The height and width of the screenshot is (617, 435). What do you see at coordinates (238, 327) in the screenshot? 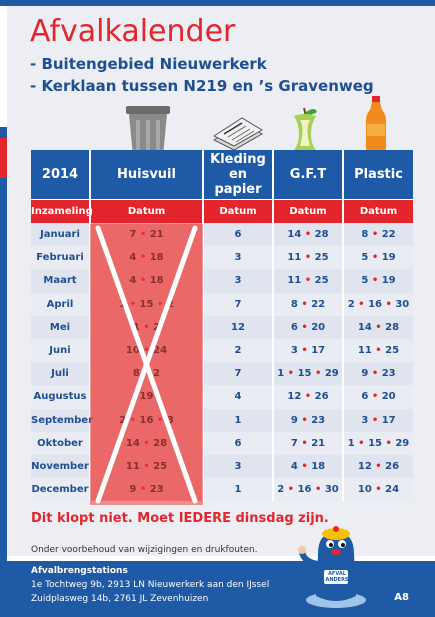
I see `kleding-papier-date-cell: 12` at bounding box center [238, 327].